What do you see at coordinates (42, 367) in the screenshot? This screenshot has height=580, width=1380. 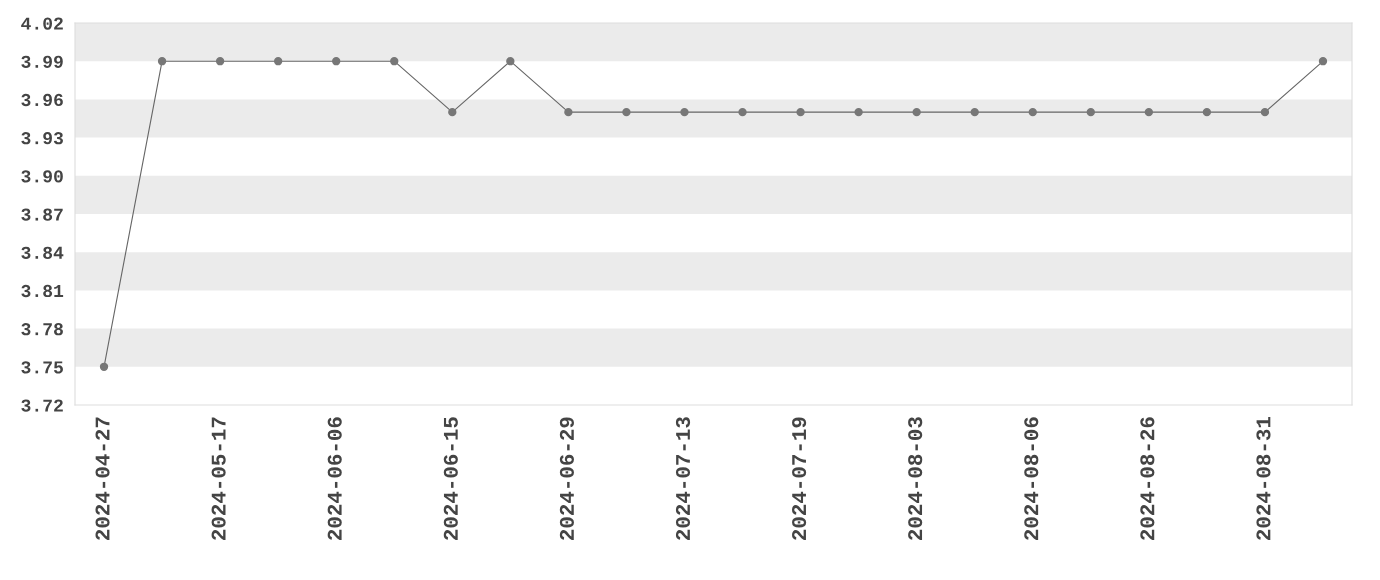 I see `y-tick-label: 3.75` at bounding box center [42, 367].